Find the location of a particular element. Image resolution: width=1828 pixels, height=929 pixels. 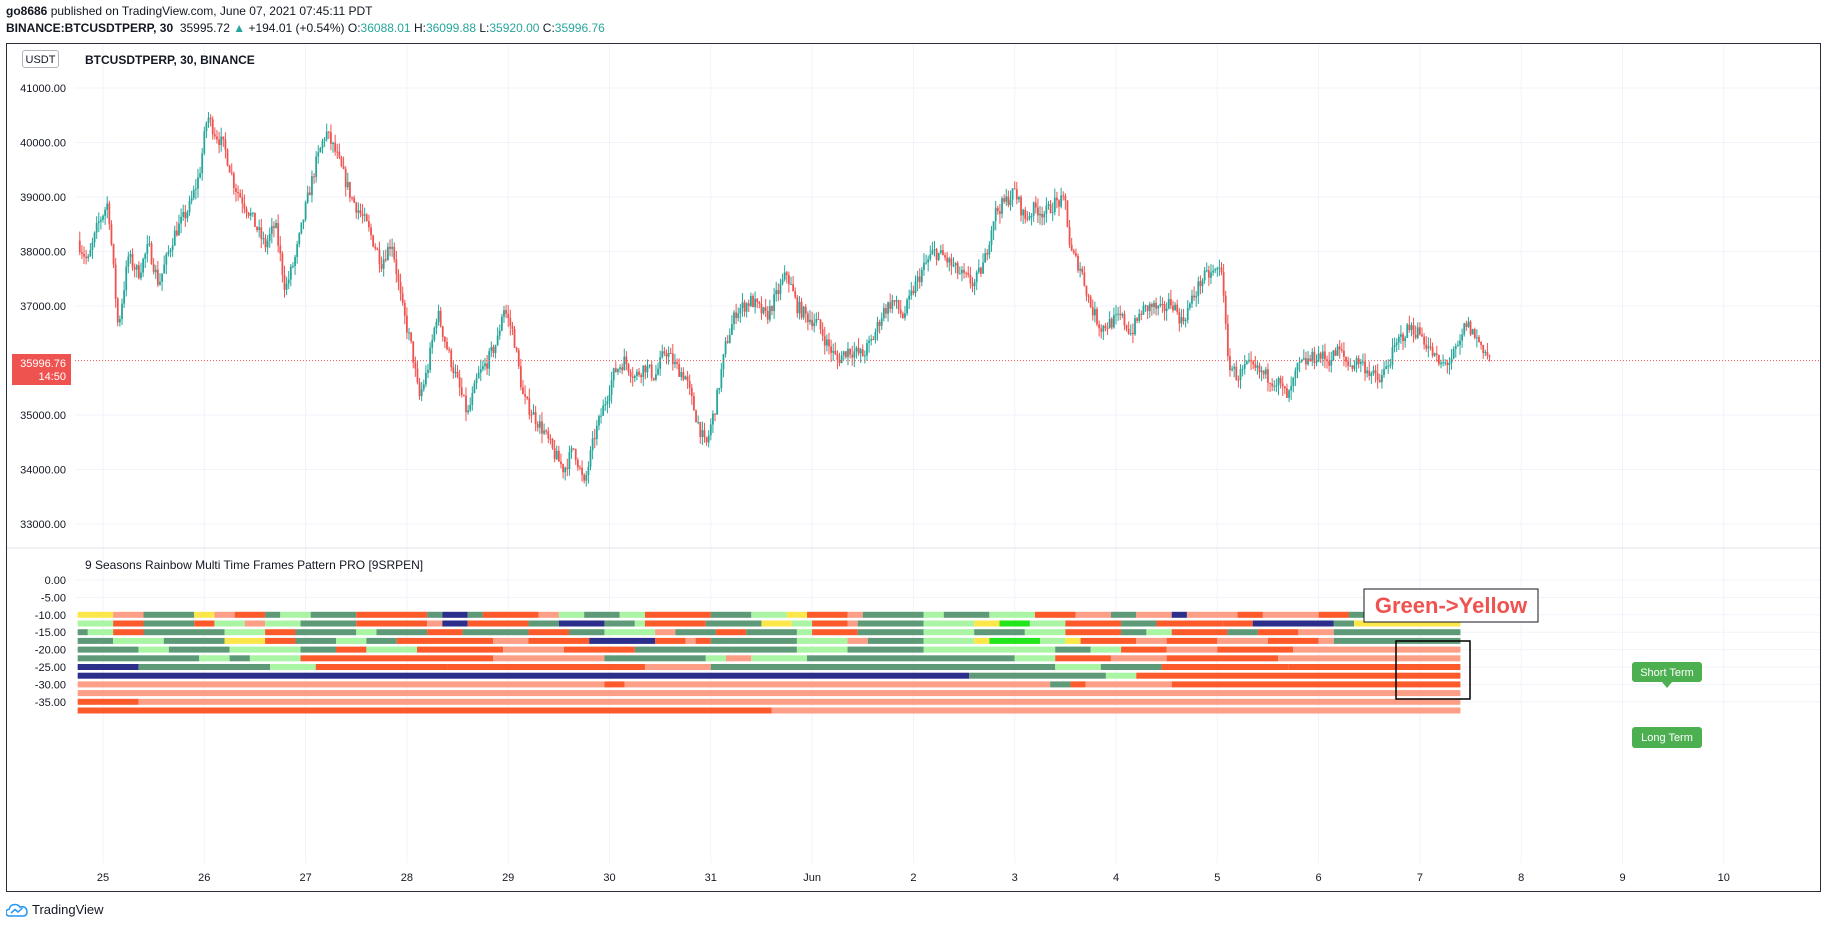

symbol-name: BINANCE:BTCUSDTPERP, 30 is located at coordinates (90, 28).